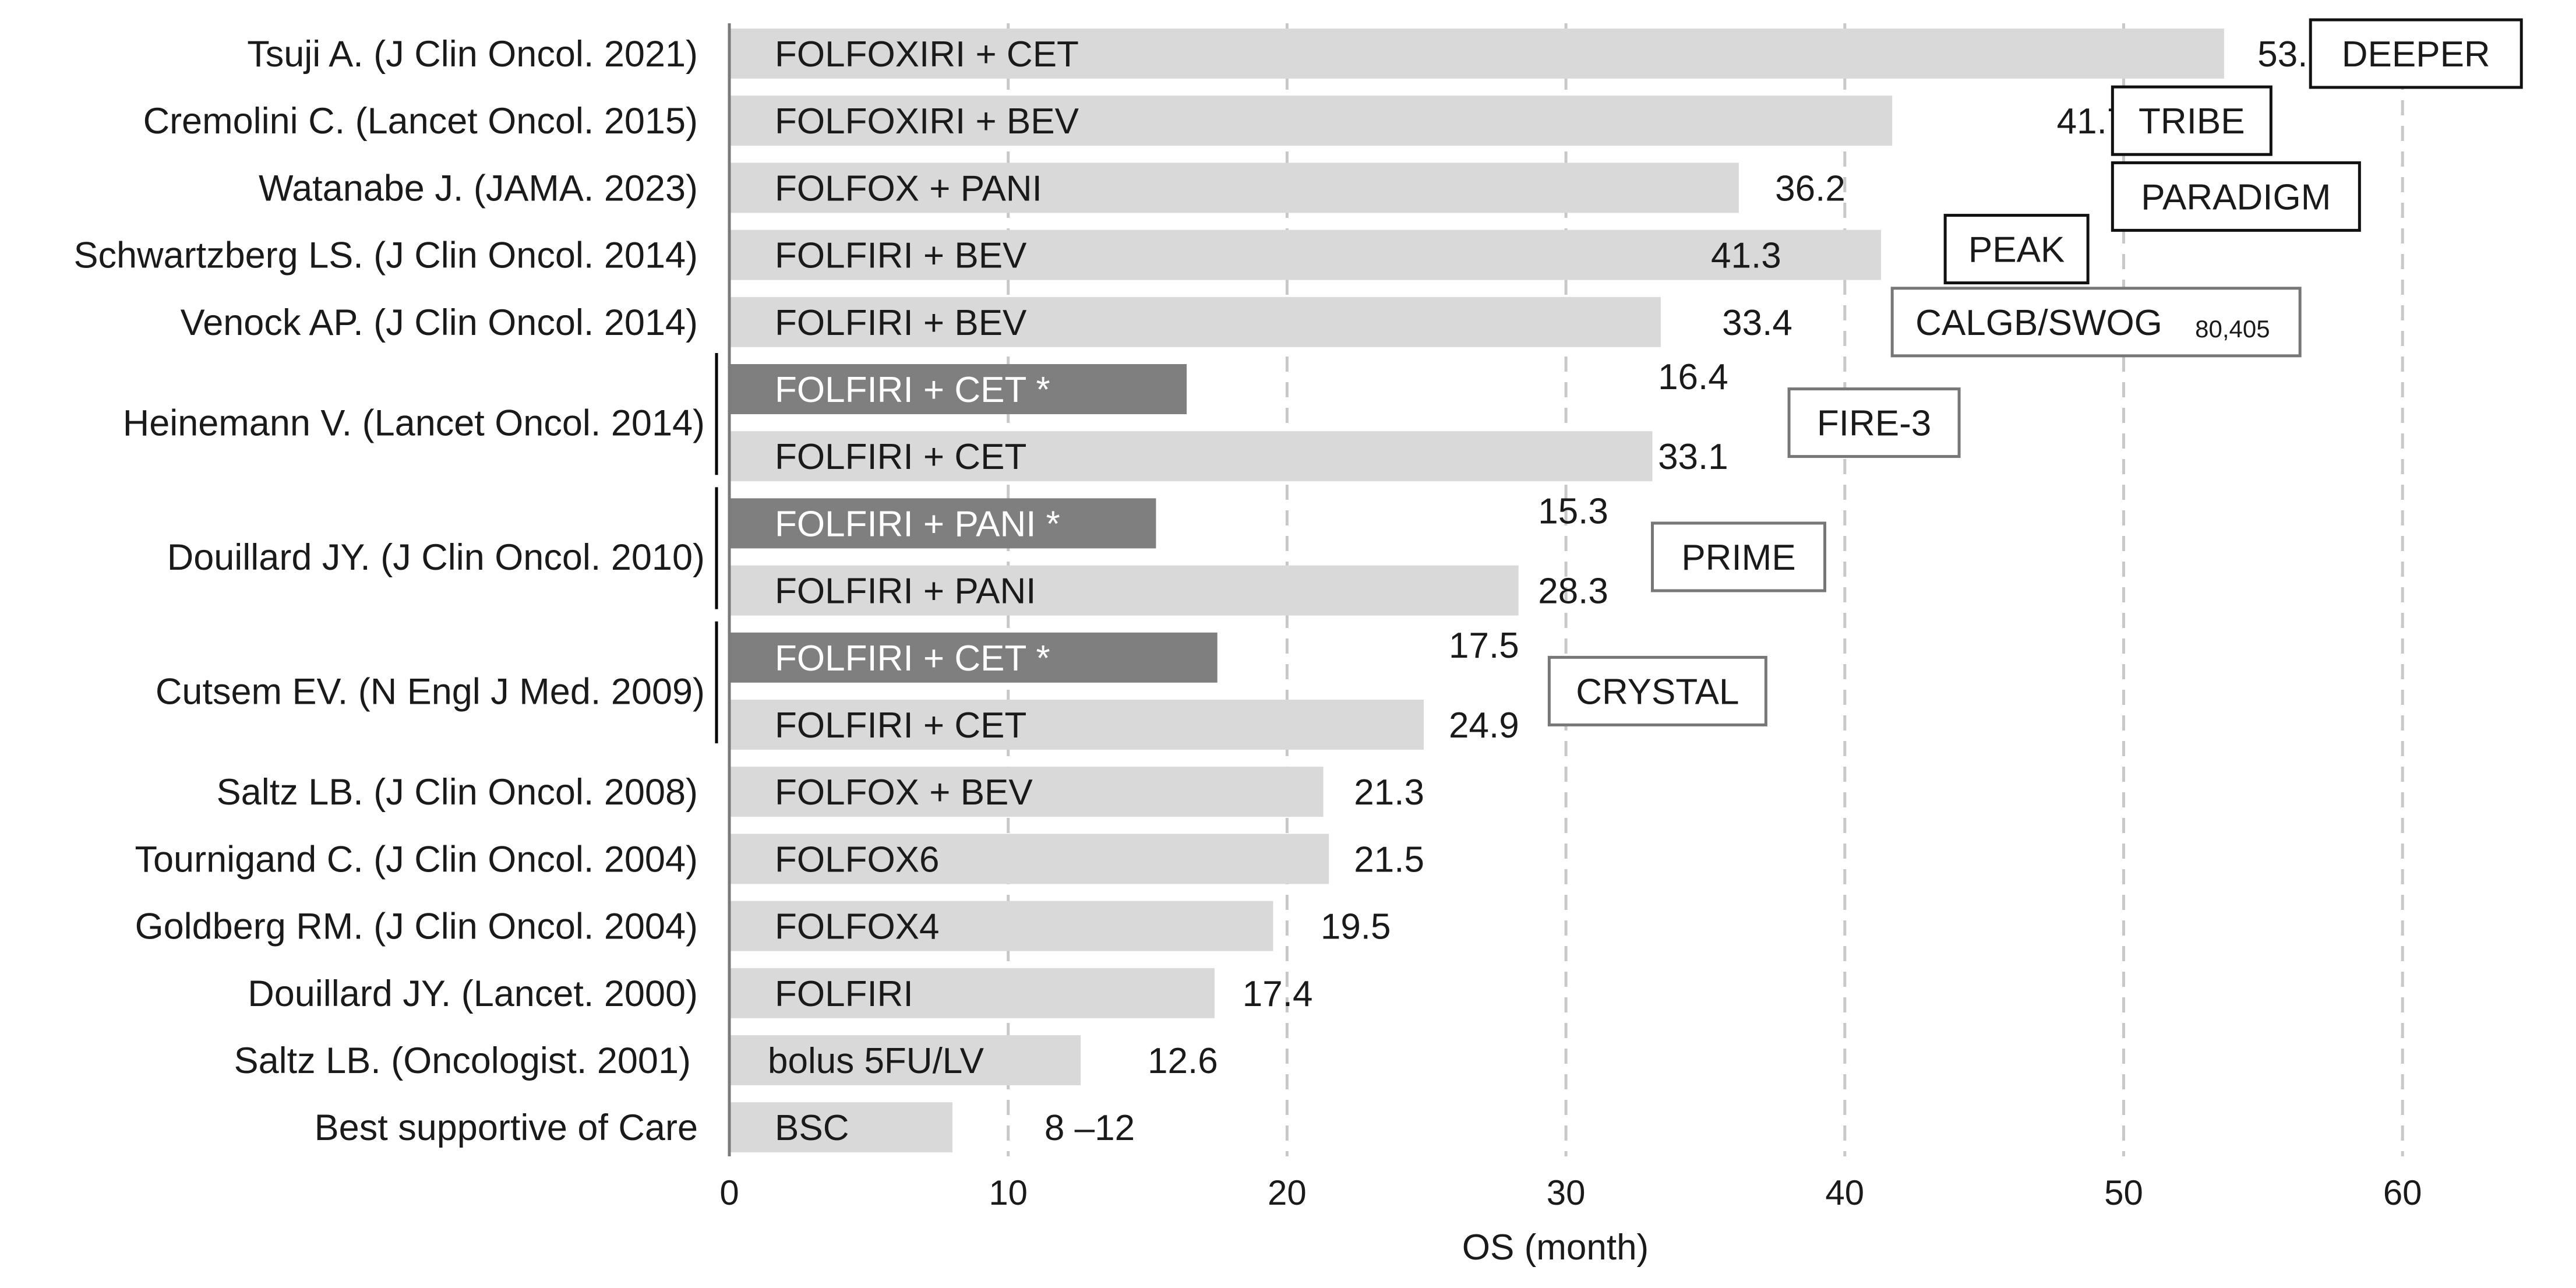  What do you see at coordinates (507, 1127) in the screenshot?
I see `study-label: Best supportive of Care` at bounding box center [507, 1127].